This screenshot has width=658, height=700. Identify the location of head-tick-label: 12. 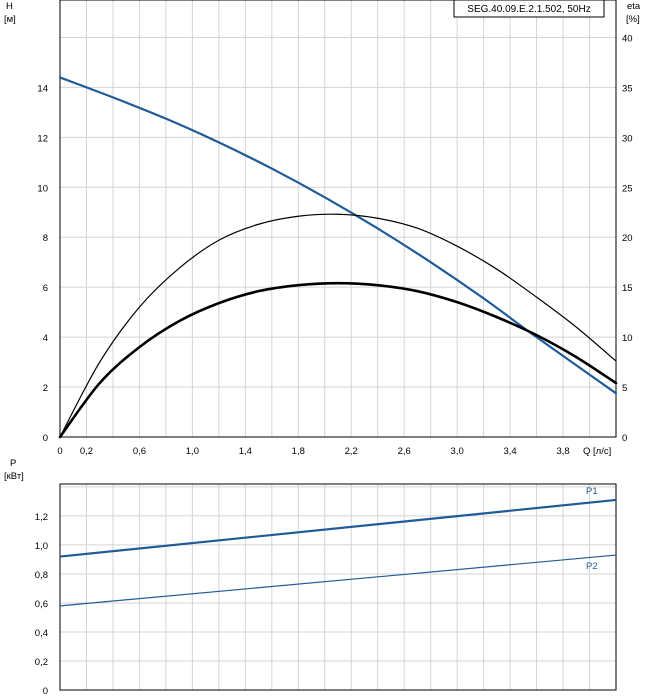
(42, 138).